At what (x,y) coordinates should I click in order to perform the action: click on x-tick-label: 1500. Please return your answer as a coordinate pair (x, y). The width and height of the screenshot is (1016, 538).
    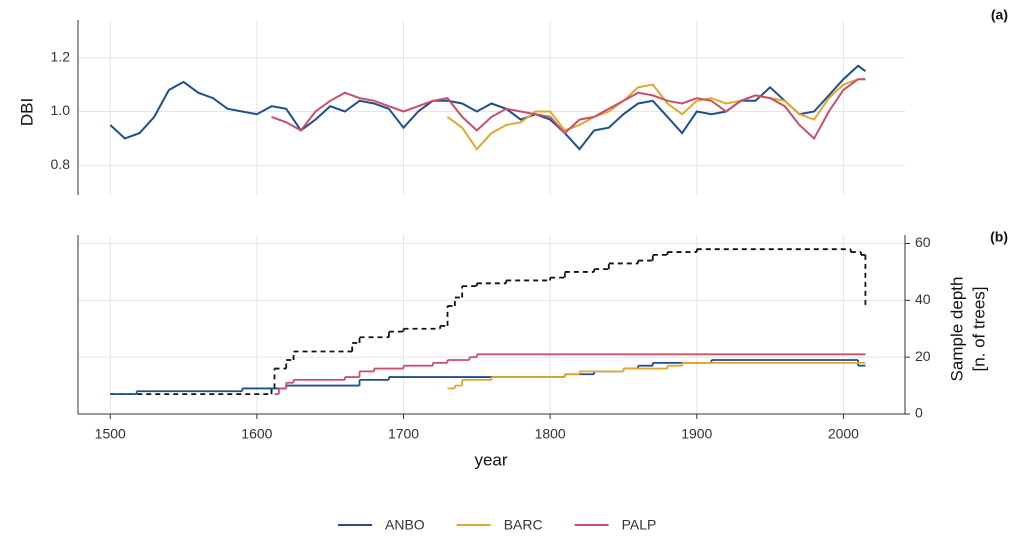
    Looking at the image, I should click on (110, 434).